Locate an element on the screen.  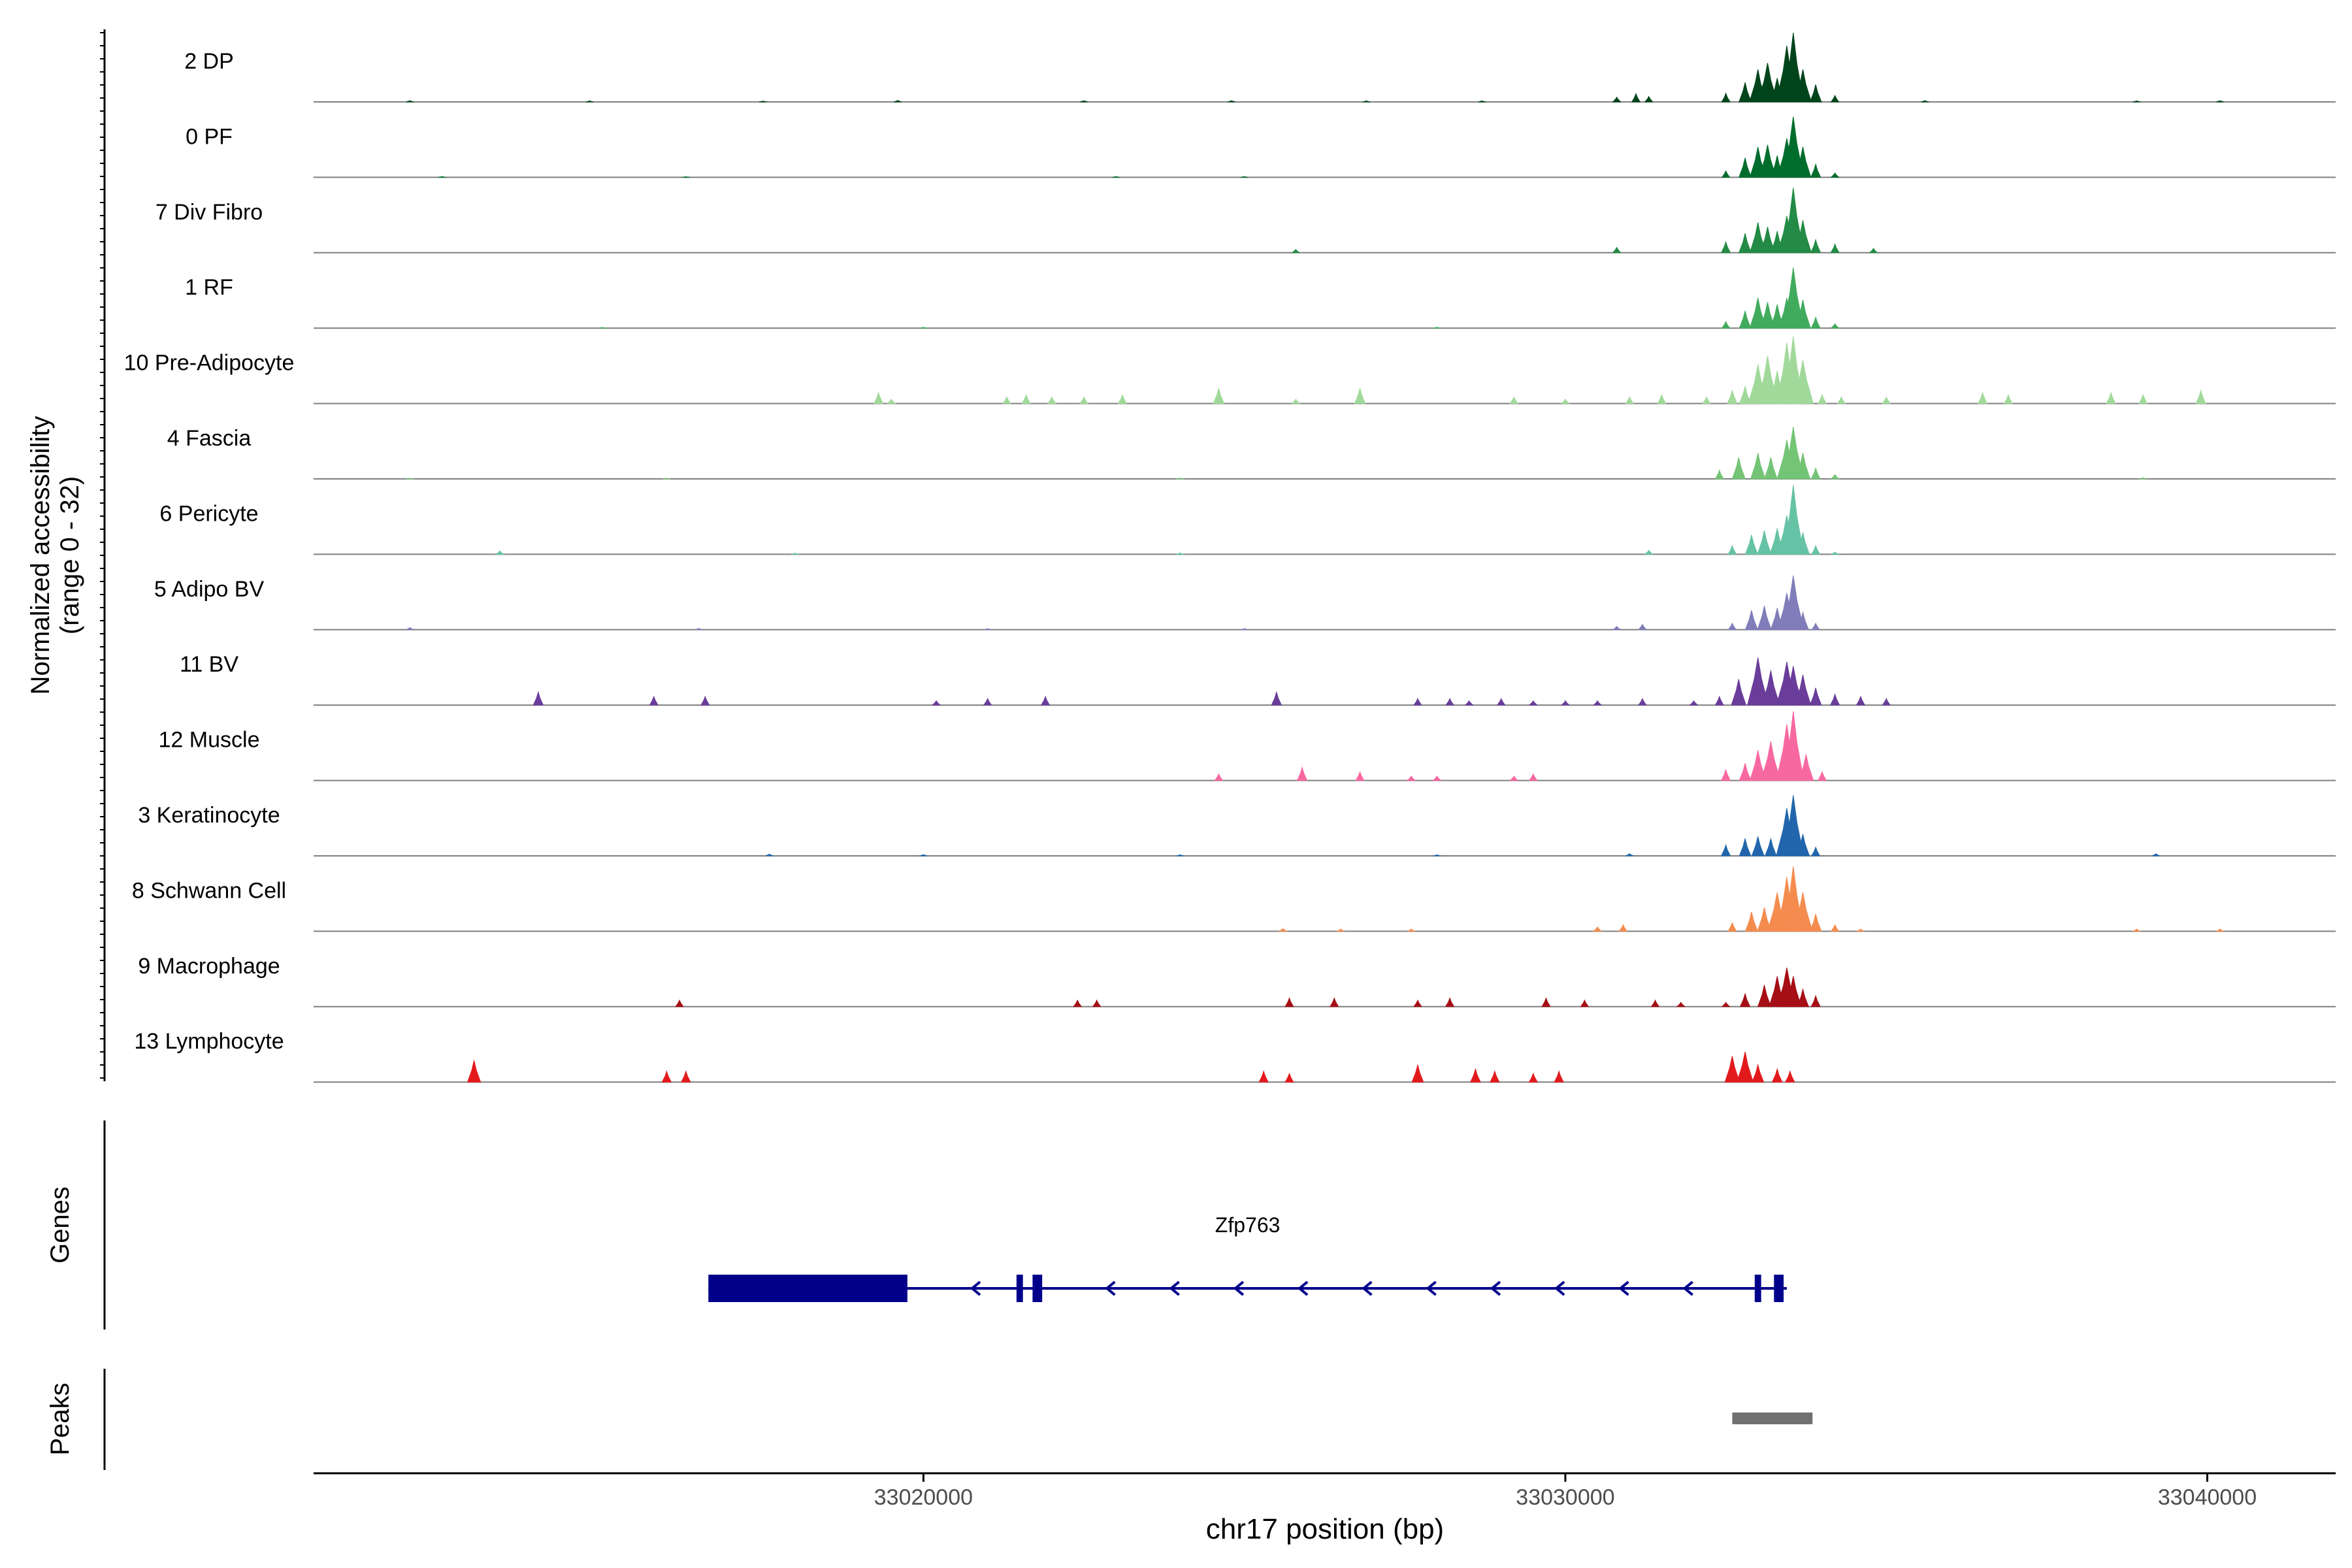
track-12-muscle: 12 Muscle is located at coordinates (1247, 746).